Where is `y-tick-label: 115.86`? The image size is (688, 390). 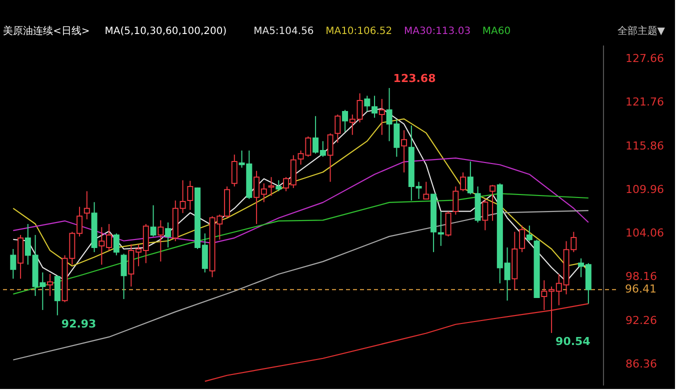
y-tick-label: 115.86 is located at coordinates (645, 145).